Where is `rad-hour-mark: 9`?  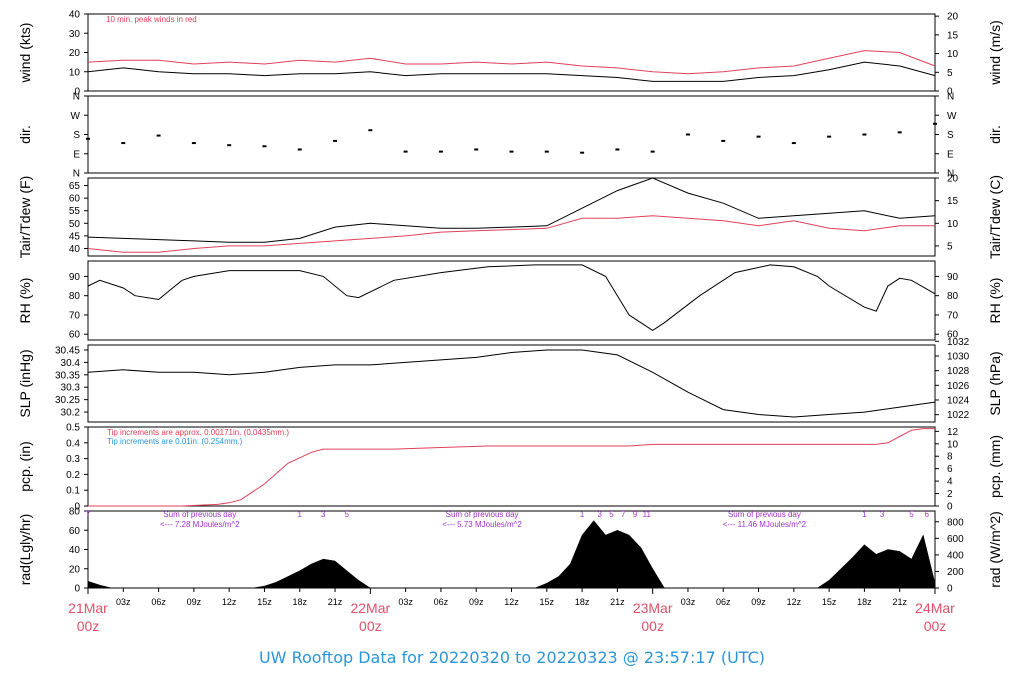 rad-hour-mark: 9 is located at coordinates (635, 514).